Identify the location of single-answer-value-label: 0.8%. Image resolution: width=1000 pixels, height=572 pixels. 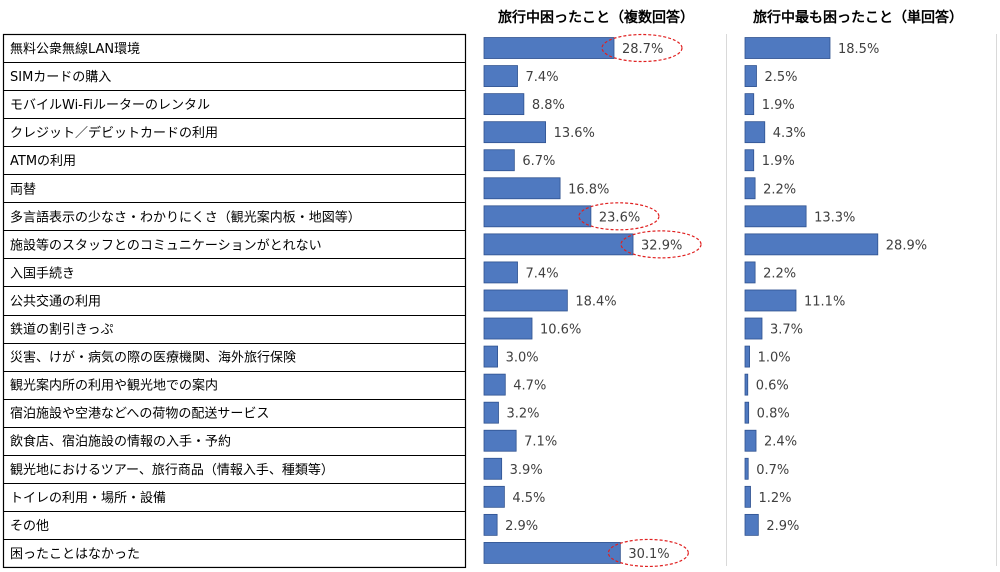
(773, 414).